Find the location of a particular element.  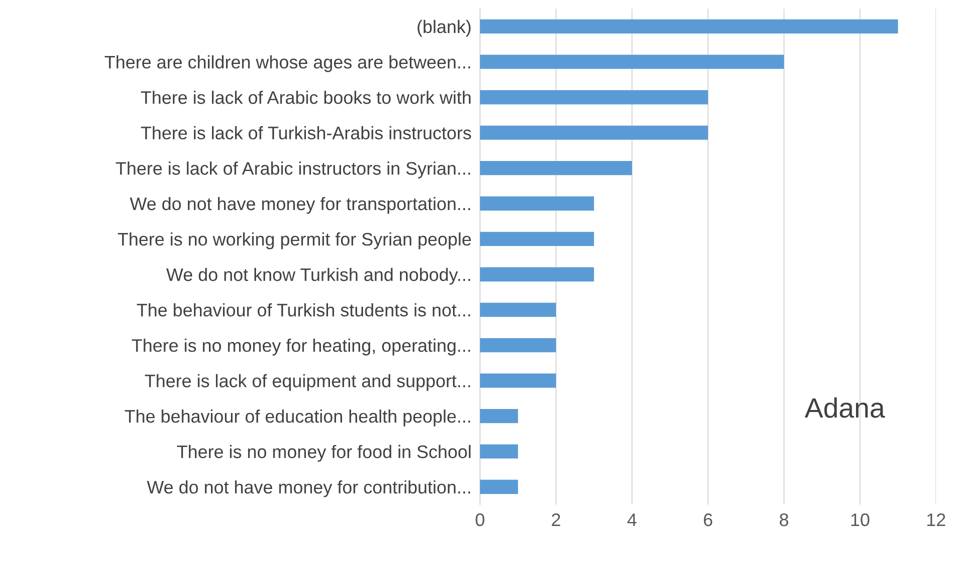

x-tick-label: 12 is located at coordinates (936, 519).